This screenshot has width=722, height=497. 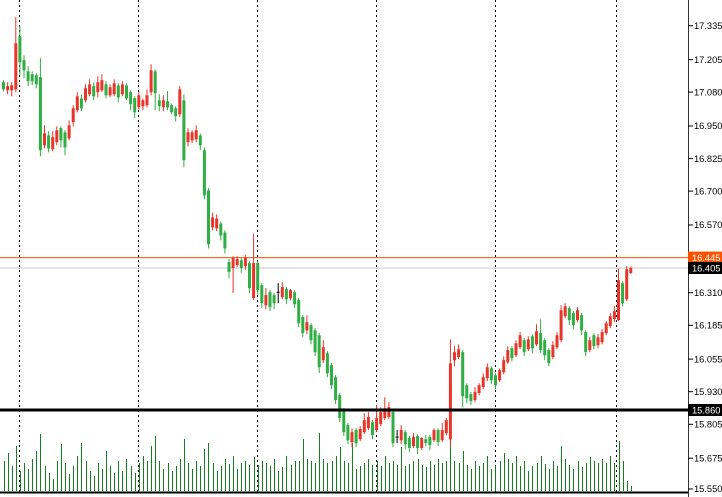 What do you see at coordinates (708, 458) in the screenshot?
I see `axis-price-label: 15.675` at bounding box center [708, 458].